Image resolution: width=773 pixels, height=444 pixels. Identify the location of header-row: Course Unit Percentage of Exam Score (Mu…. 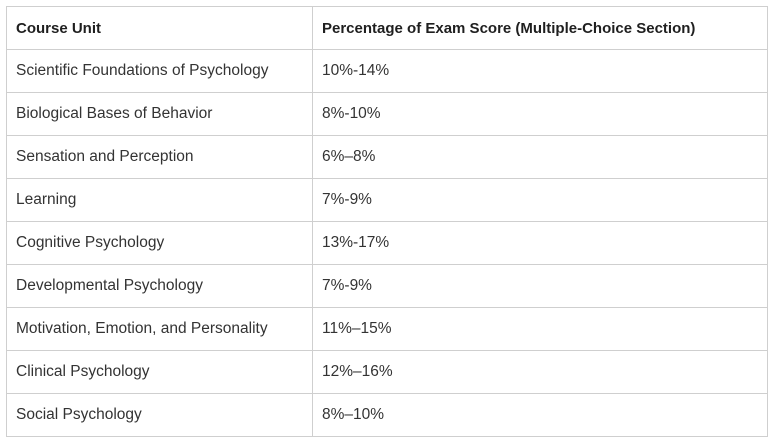
(387, 28).